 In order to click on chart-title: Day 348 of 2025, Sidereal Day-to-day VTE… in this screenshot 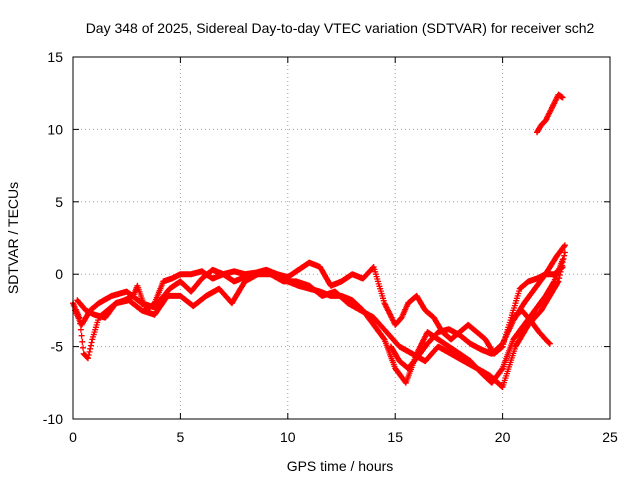, I will do `click(340, 28)`.